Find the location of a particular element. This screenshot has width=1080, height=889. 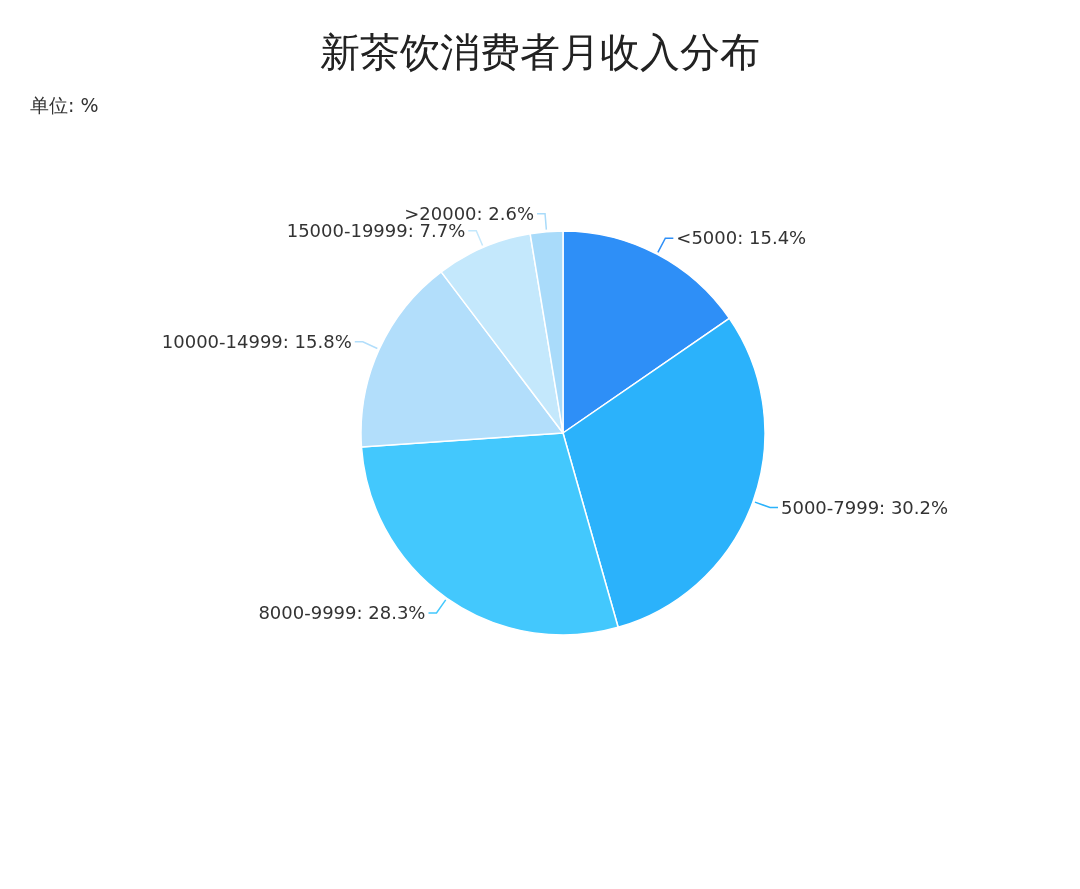

slice-label: <5000: 15.4% is located at coordinates (741, 238).